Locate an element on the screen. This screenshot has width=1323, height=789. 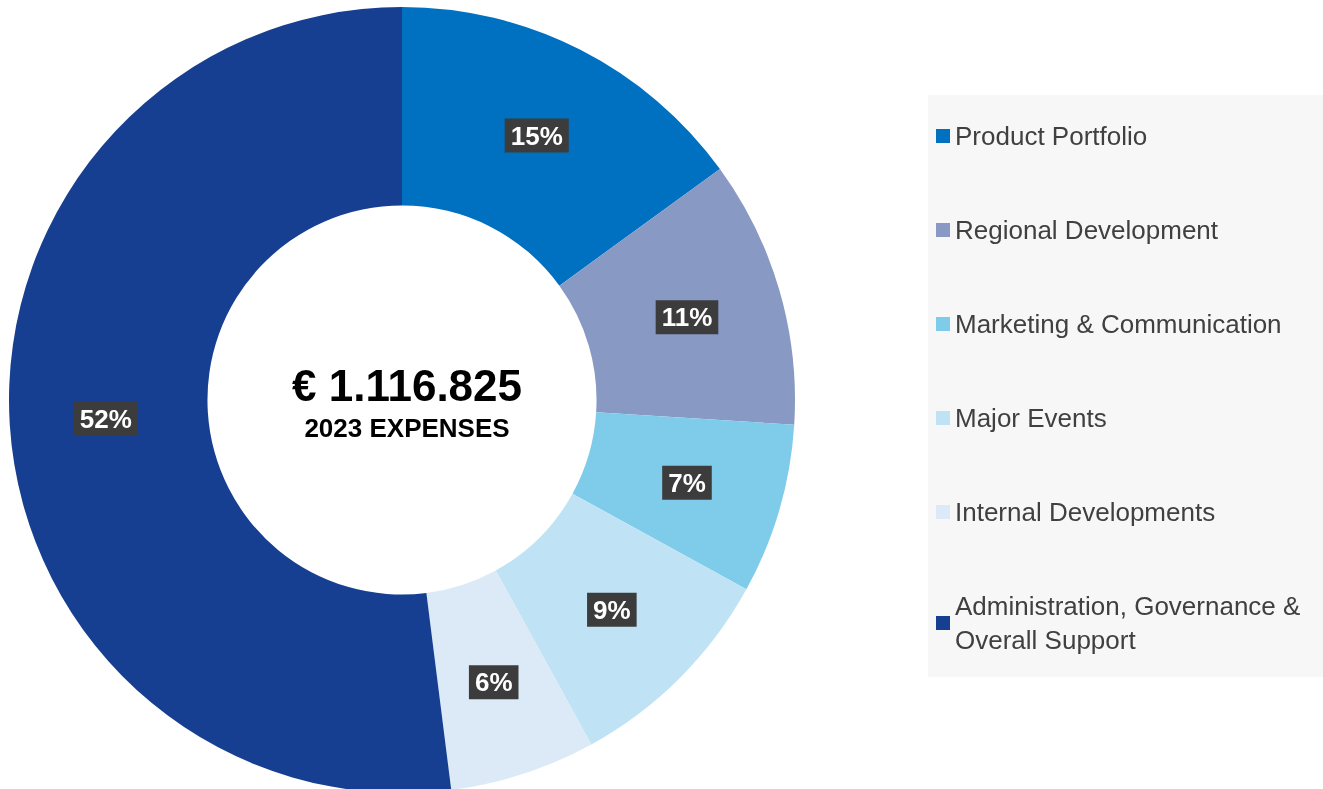
legend-label: Product Portfolio is located at coordinates (1051, 136).